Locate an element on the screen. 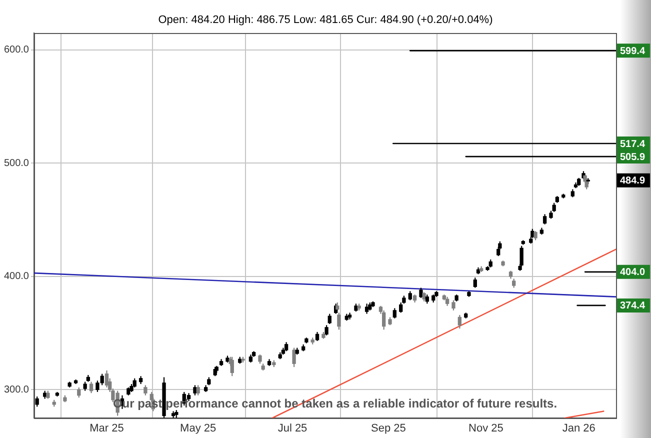 The image size is (651, 438). data-label: 505.9 is located at coordinates (633, 157).